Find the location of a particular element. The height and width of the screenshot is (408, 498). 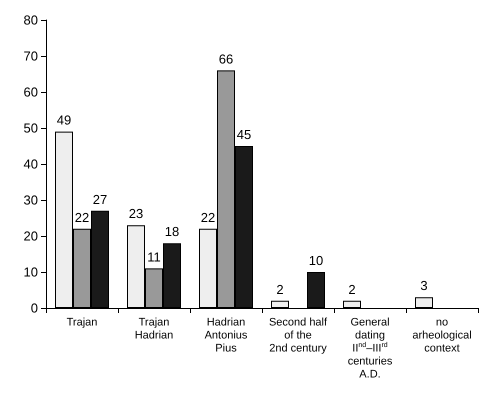

data-label: 3 is located at coordinates (424, 286).